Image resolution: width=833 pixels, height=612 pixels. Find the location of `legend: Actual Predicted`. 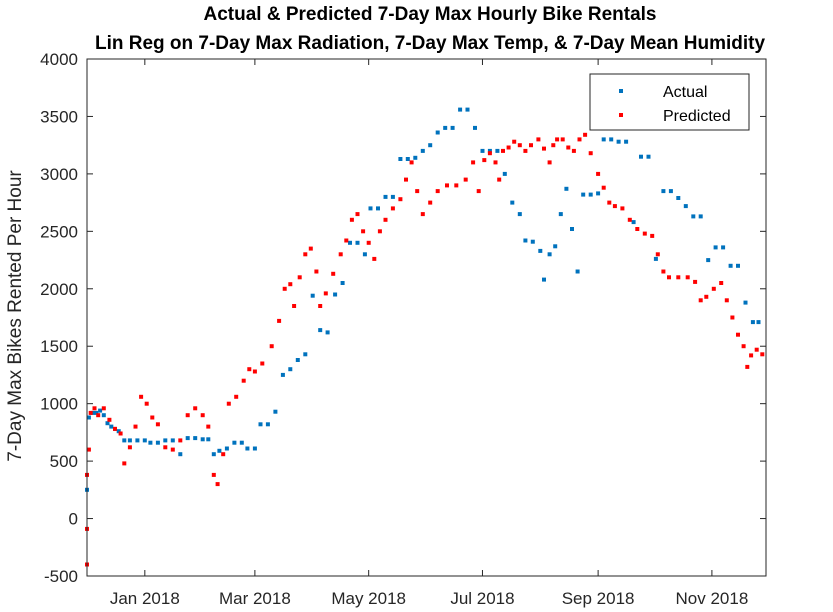

legend: Actual Predicted is located at coordinates (669, 102).